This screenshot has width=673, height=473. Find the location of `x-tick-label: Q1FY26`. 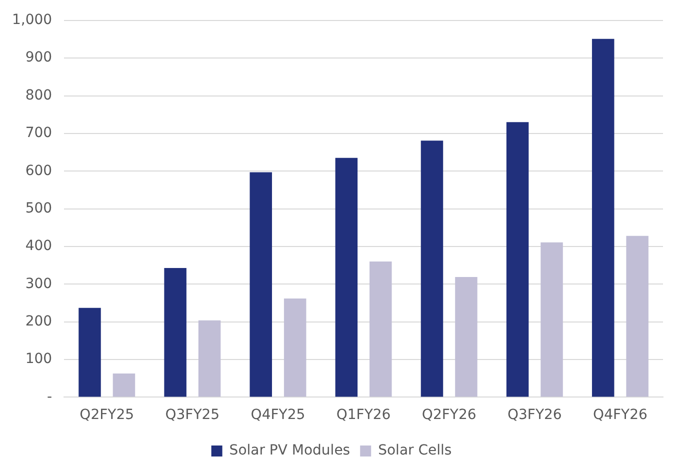

x-tick-label: Q1FY26 is located at coordinates (363, 415).